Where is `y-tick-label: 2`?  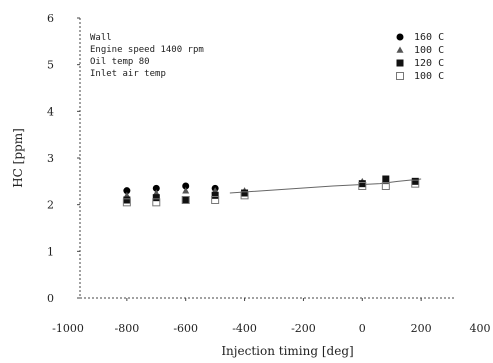 y-tick-label: 2 is located at coordinates (50, 205).